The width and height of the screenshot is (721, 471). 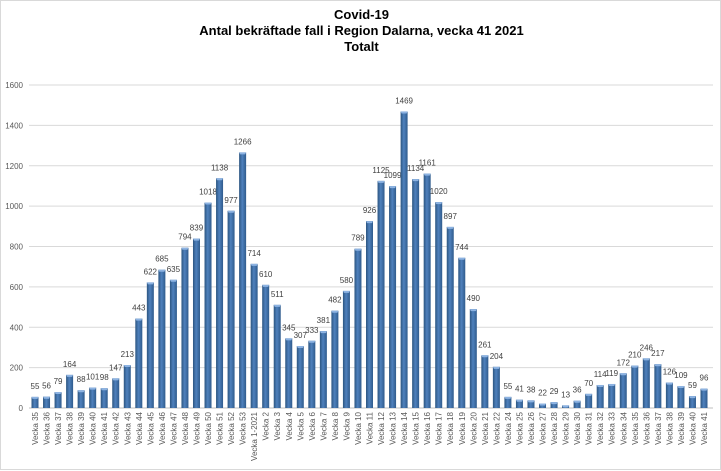 I want to click on x-tick-label: Vecka 41, so click(x=104, y=427).